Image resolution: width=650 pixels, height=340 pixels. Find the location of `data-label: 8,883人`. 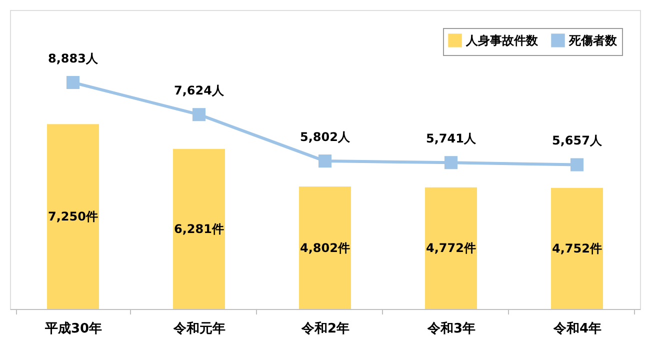

data-label: 8,883人 is located at coordinates (73, 58).